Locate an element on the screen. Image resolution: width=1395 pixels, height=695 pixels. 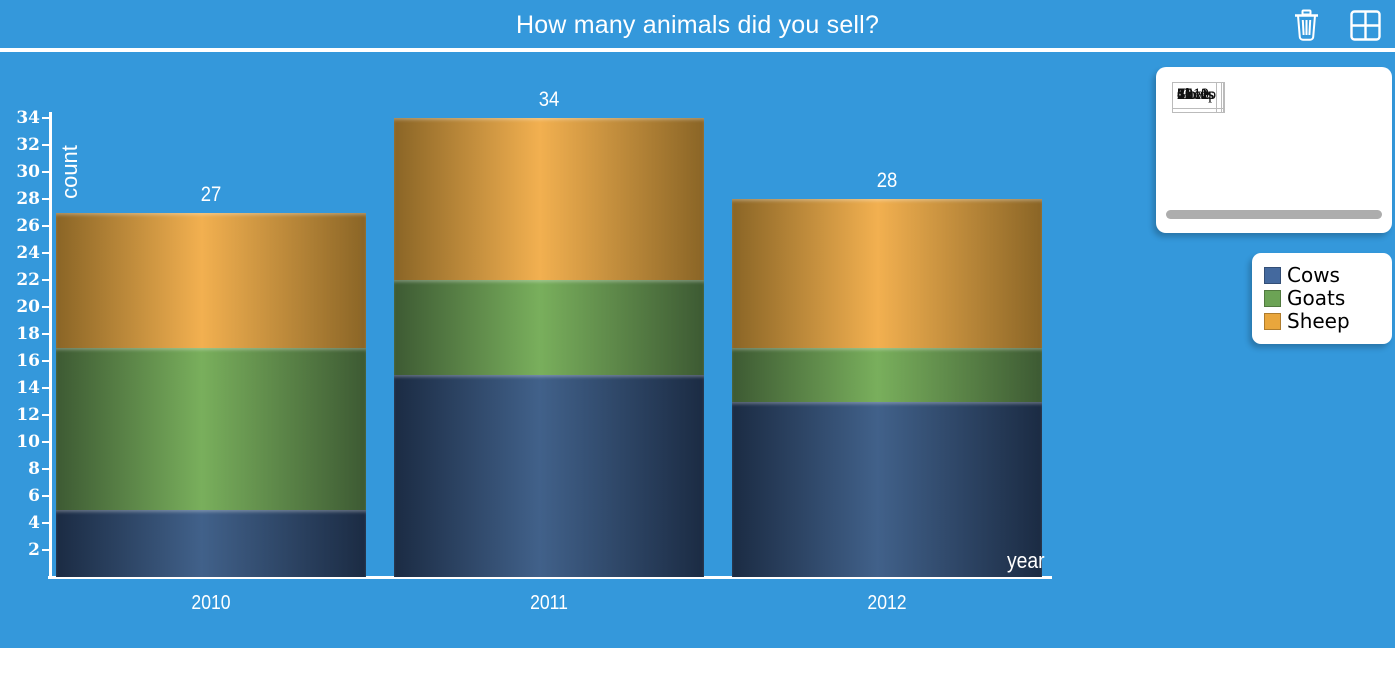
x-axis-category-label: 2010 is located at coordinates (211, 603).